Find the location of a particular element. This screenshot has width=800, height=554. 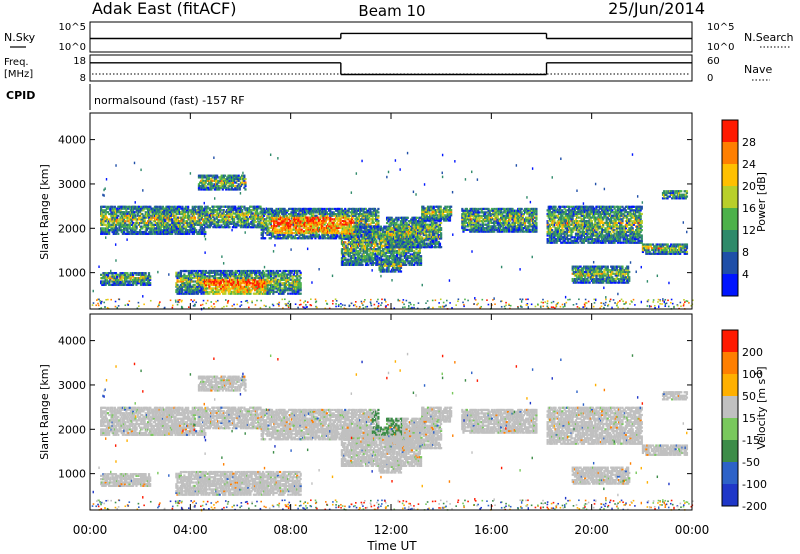

noise-panel: N.Sky N.Search 10^5 10^0 10^5 10^0 is located at coordinates (399, 37).